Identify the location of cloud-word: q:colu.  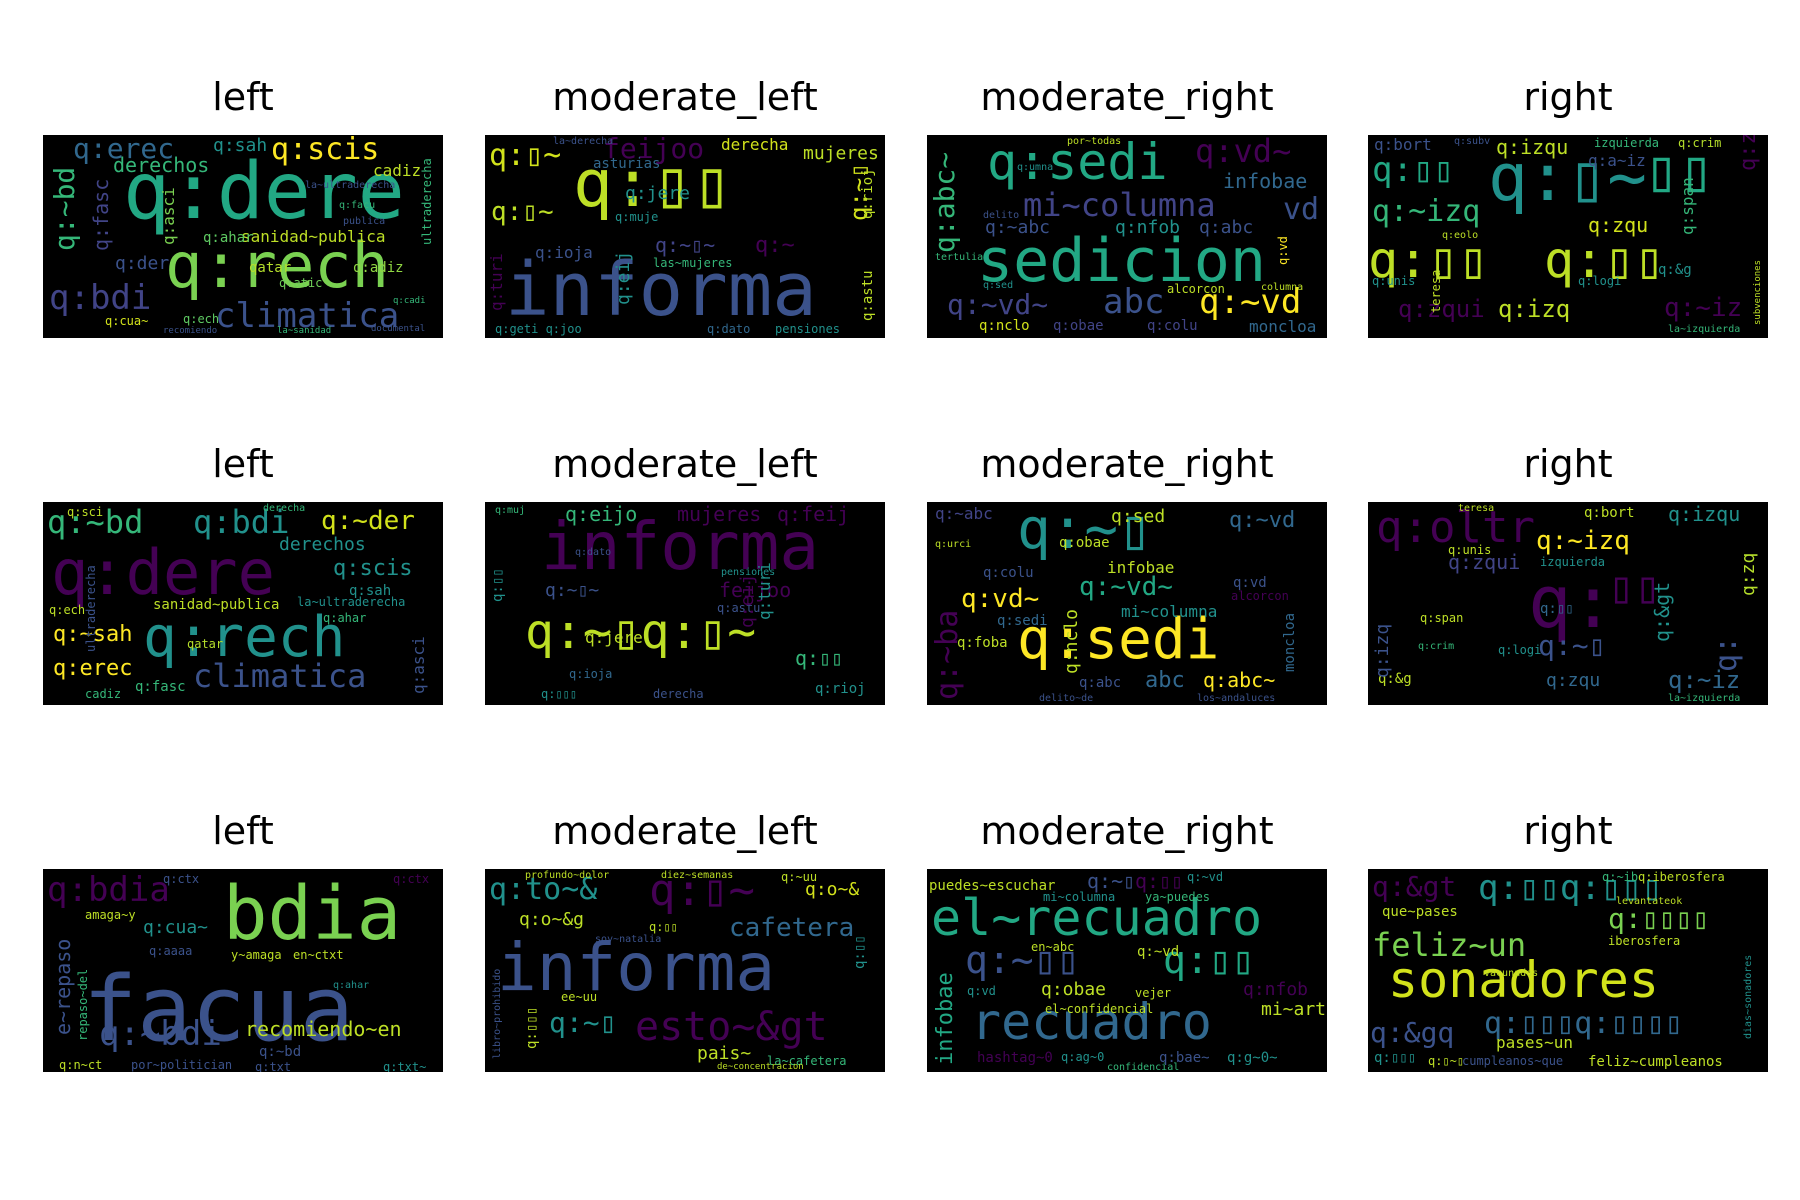
(1008, 573).